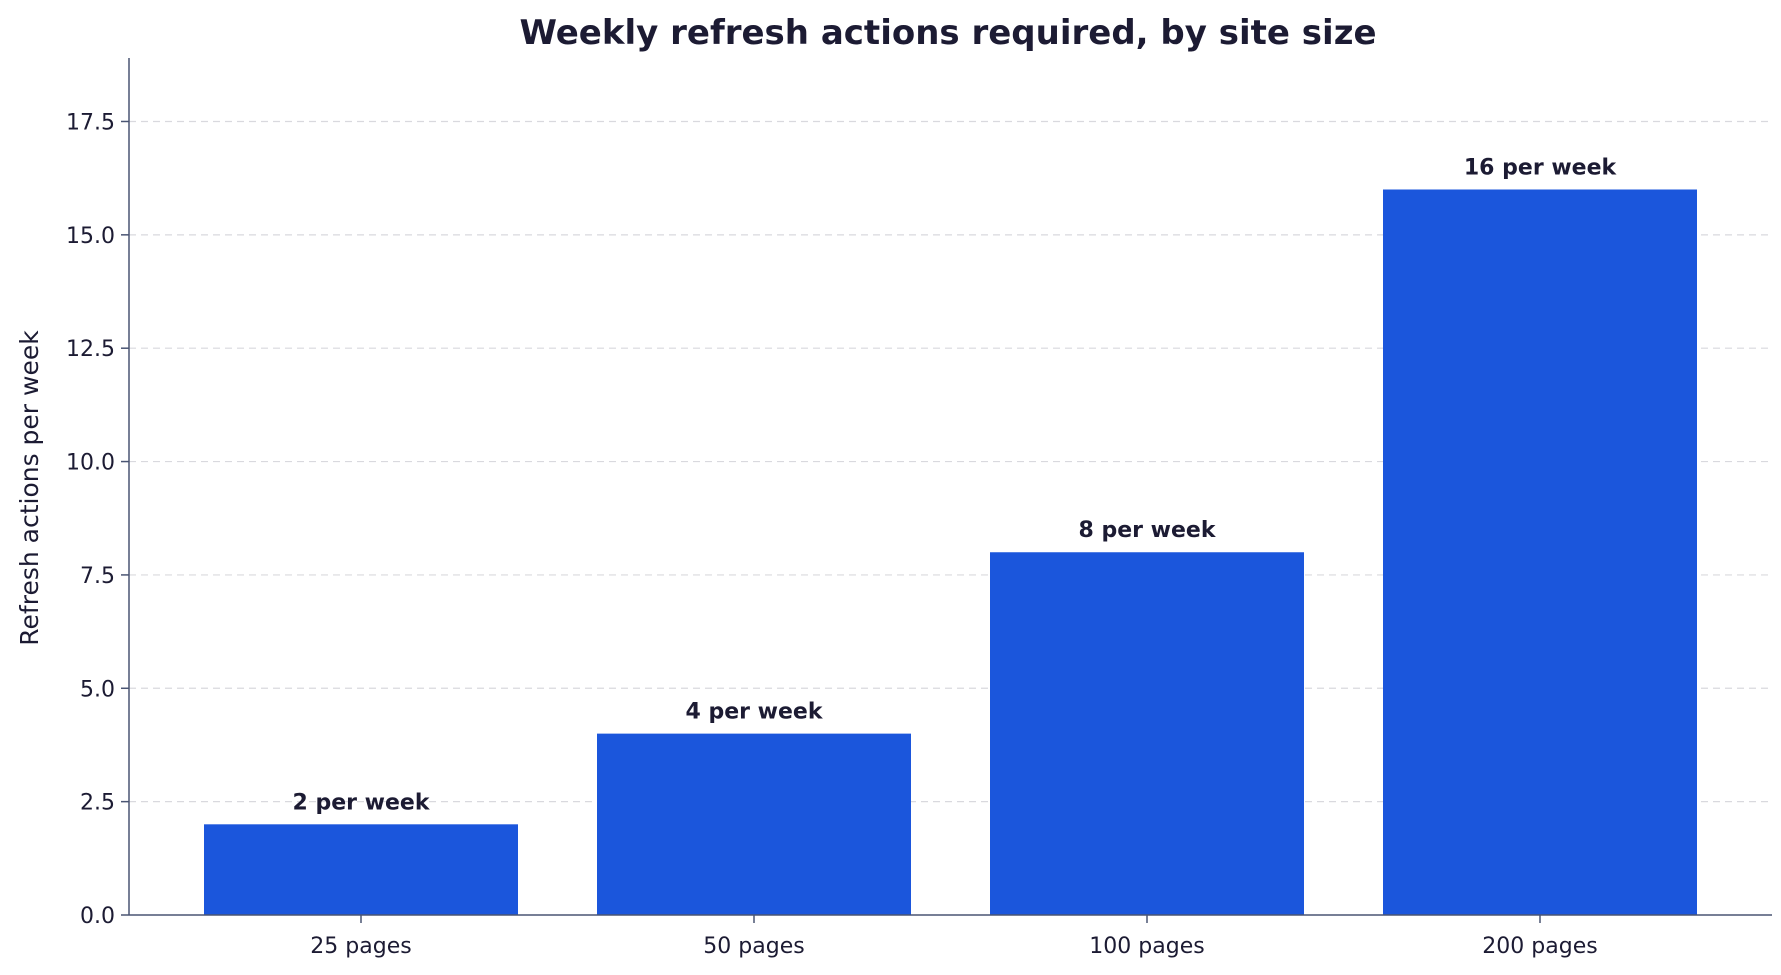 This screenshot has height=975, width=1781. What do you see at coordinates (1146, 946) in the screenshot?
I see `x-tick-label: 100 pages` at bounding box center [1146, 946].